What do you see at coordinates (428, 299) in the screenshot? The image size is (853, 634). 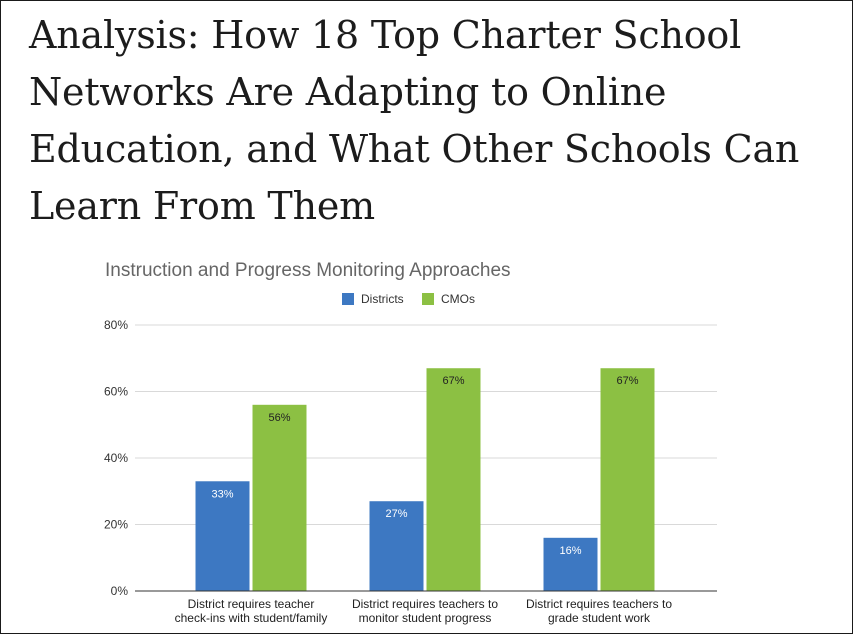 I see `legend-swatch-cmos` at bounding box center [428, 299].